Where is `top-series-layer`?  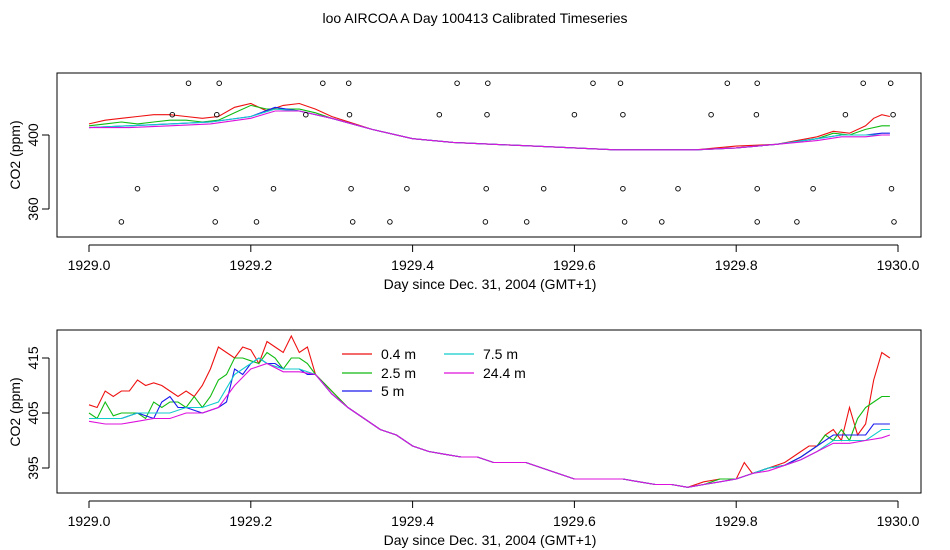 top-series-layer is located at coordinates (489, 126).